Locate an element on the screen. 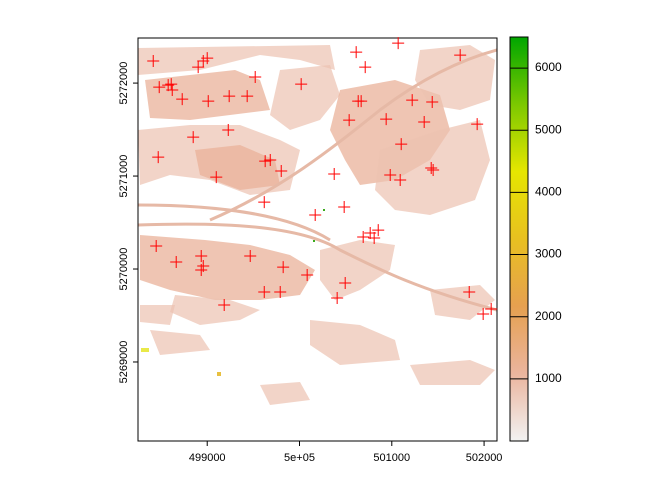  colorbar-tick-label: 6000 is located at coordinates (548, 67).